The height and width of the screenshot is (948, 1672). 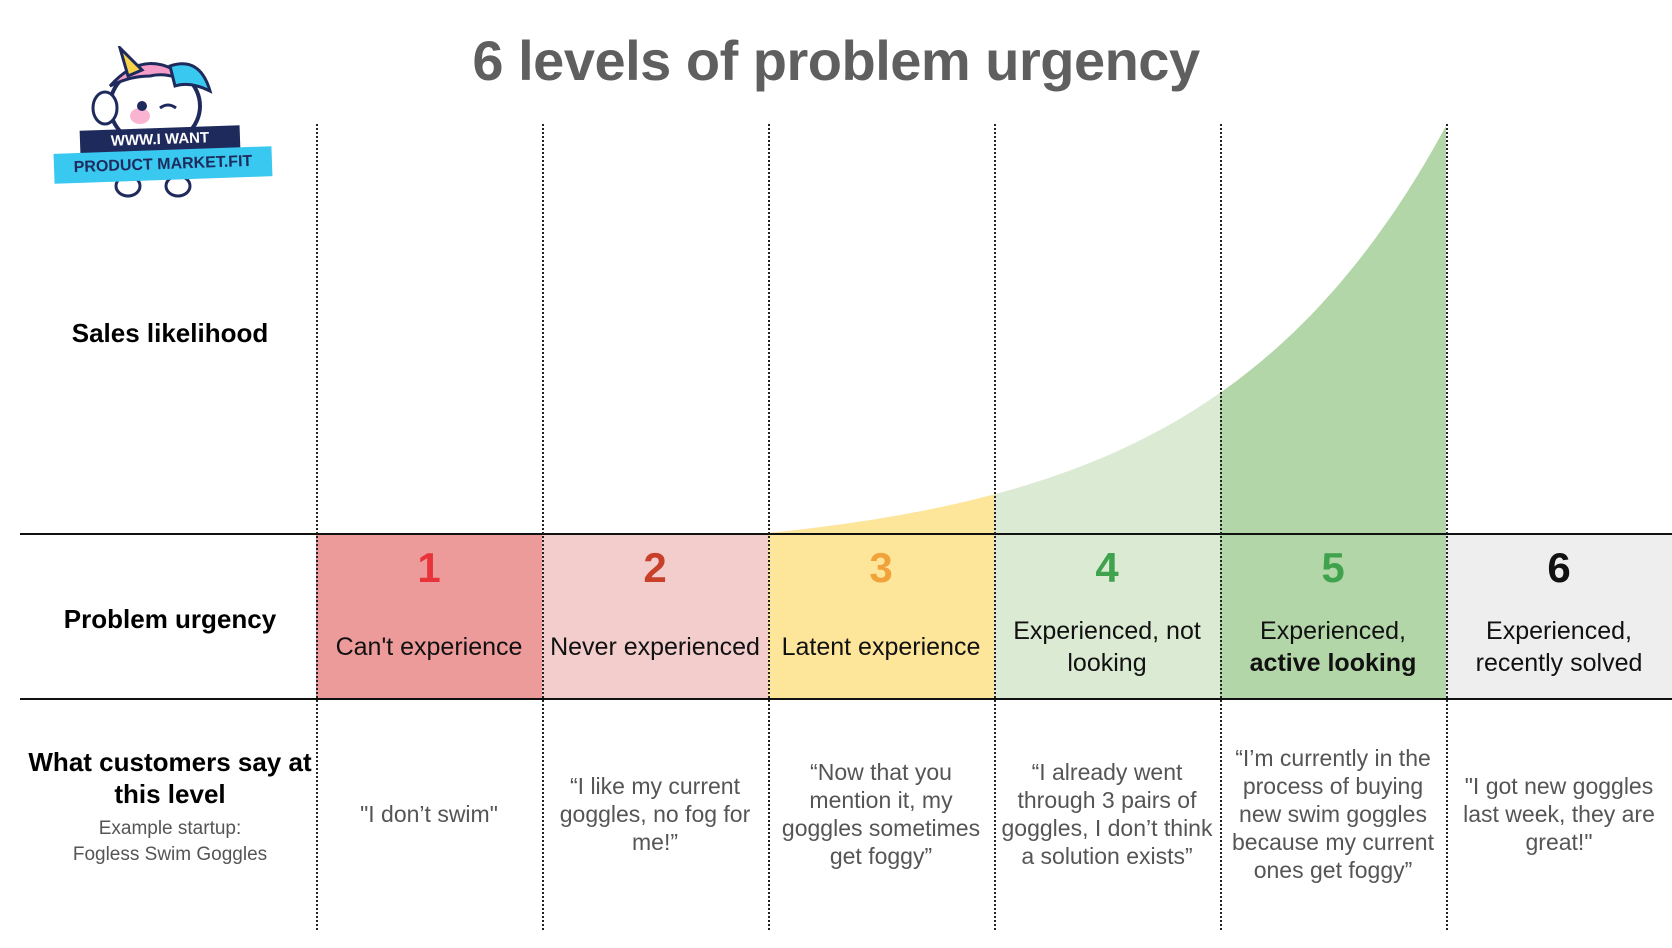 What do you see at coordinates (1107, 663) in the screenshot?
I see `level-label-line-2: looking` at bounding box center [1107, 663].